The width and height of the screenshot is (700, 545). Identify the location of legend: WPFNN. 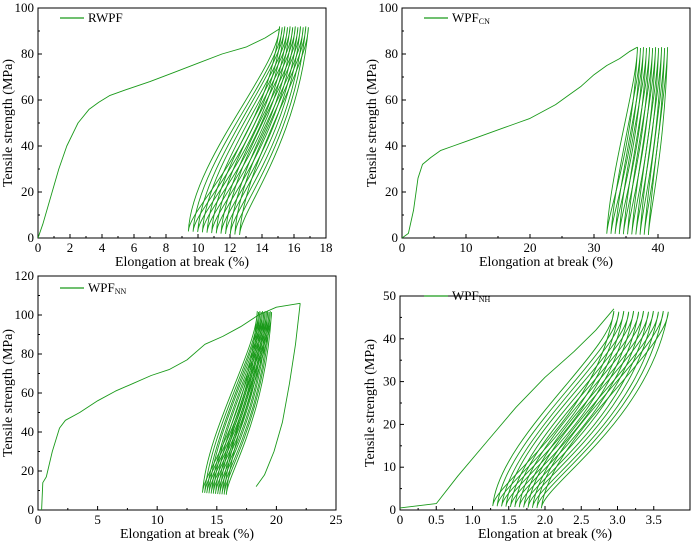
(93, 288).